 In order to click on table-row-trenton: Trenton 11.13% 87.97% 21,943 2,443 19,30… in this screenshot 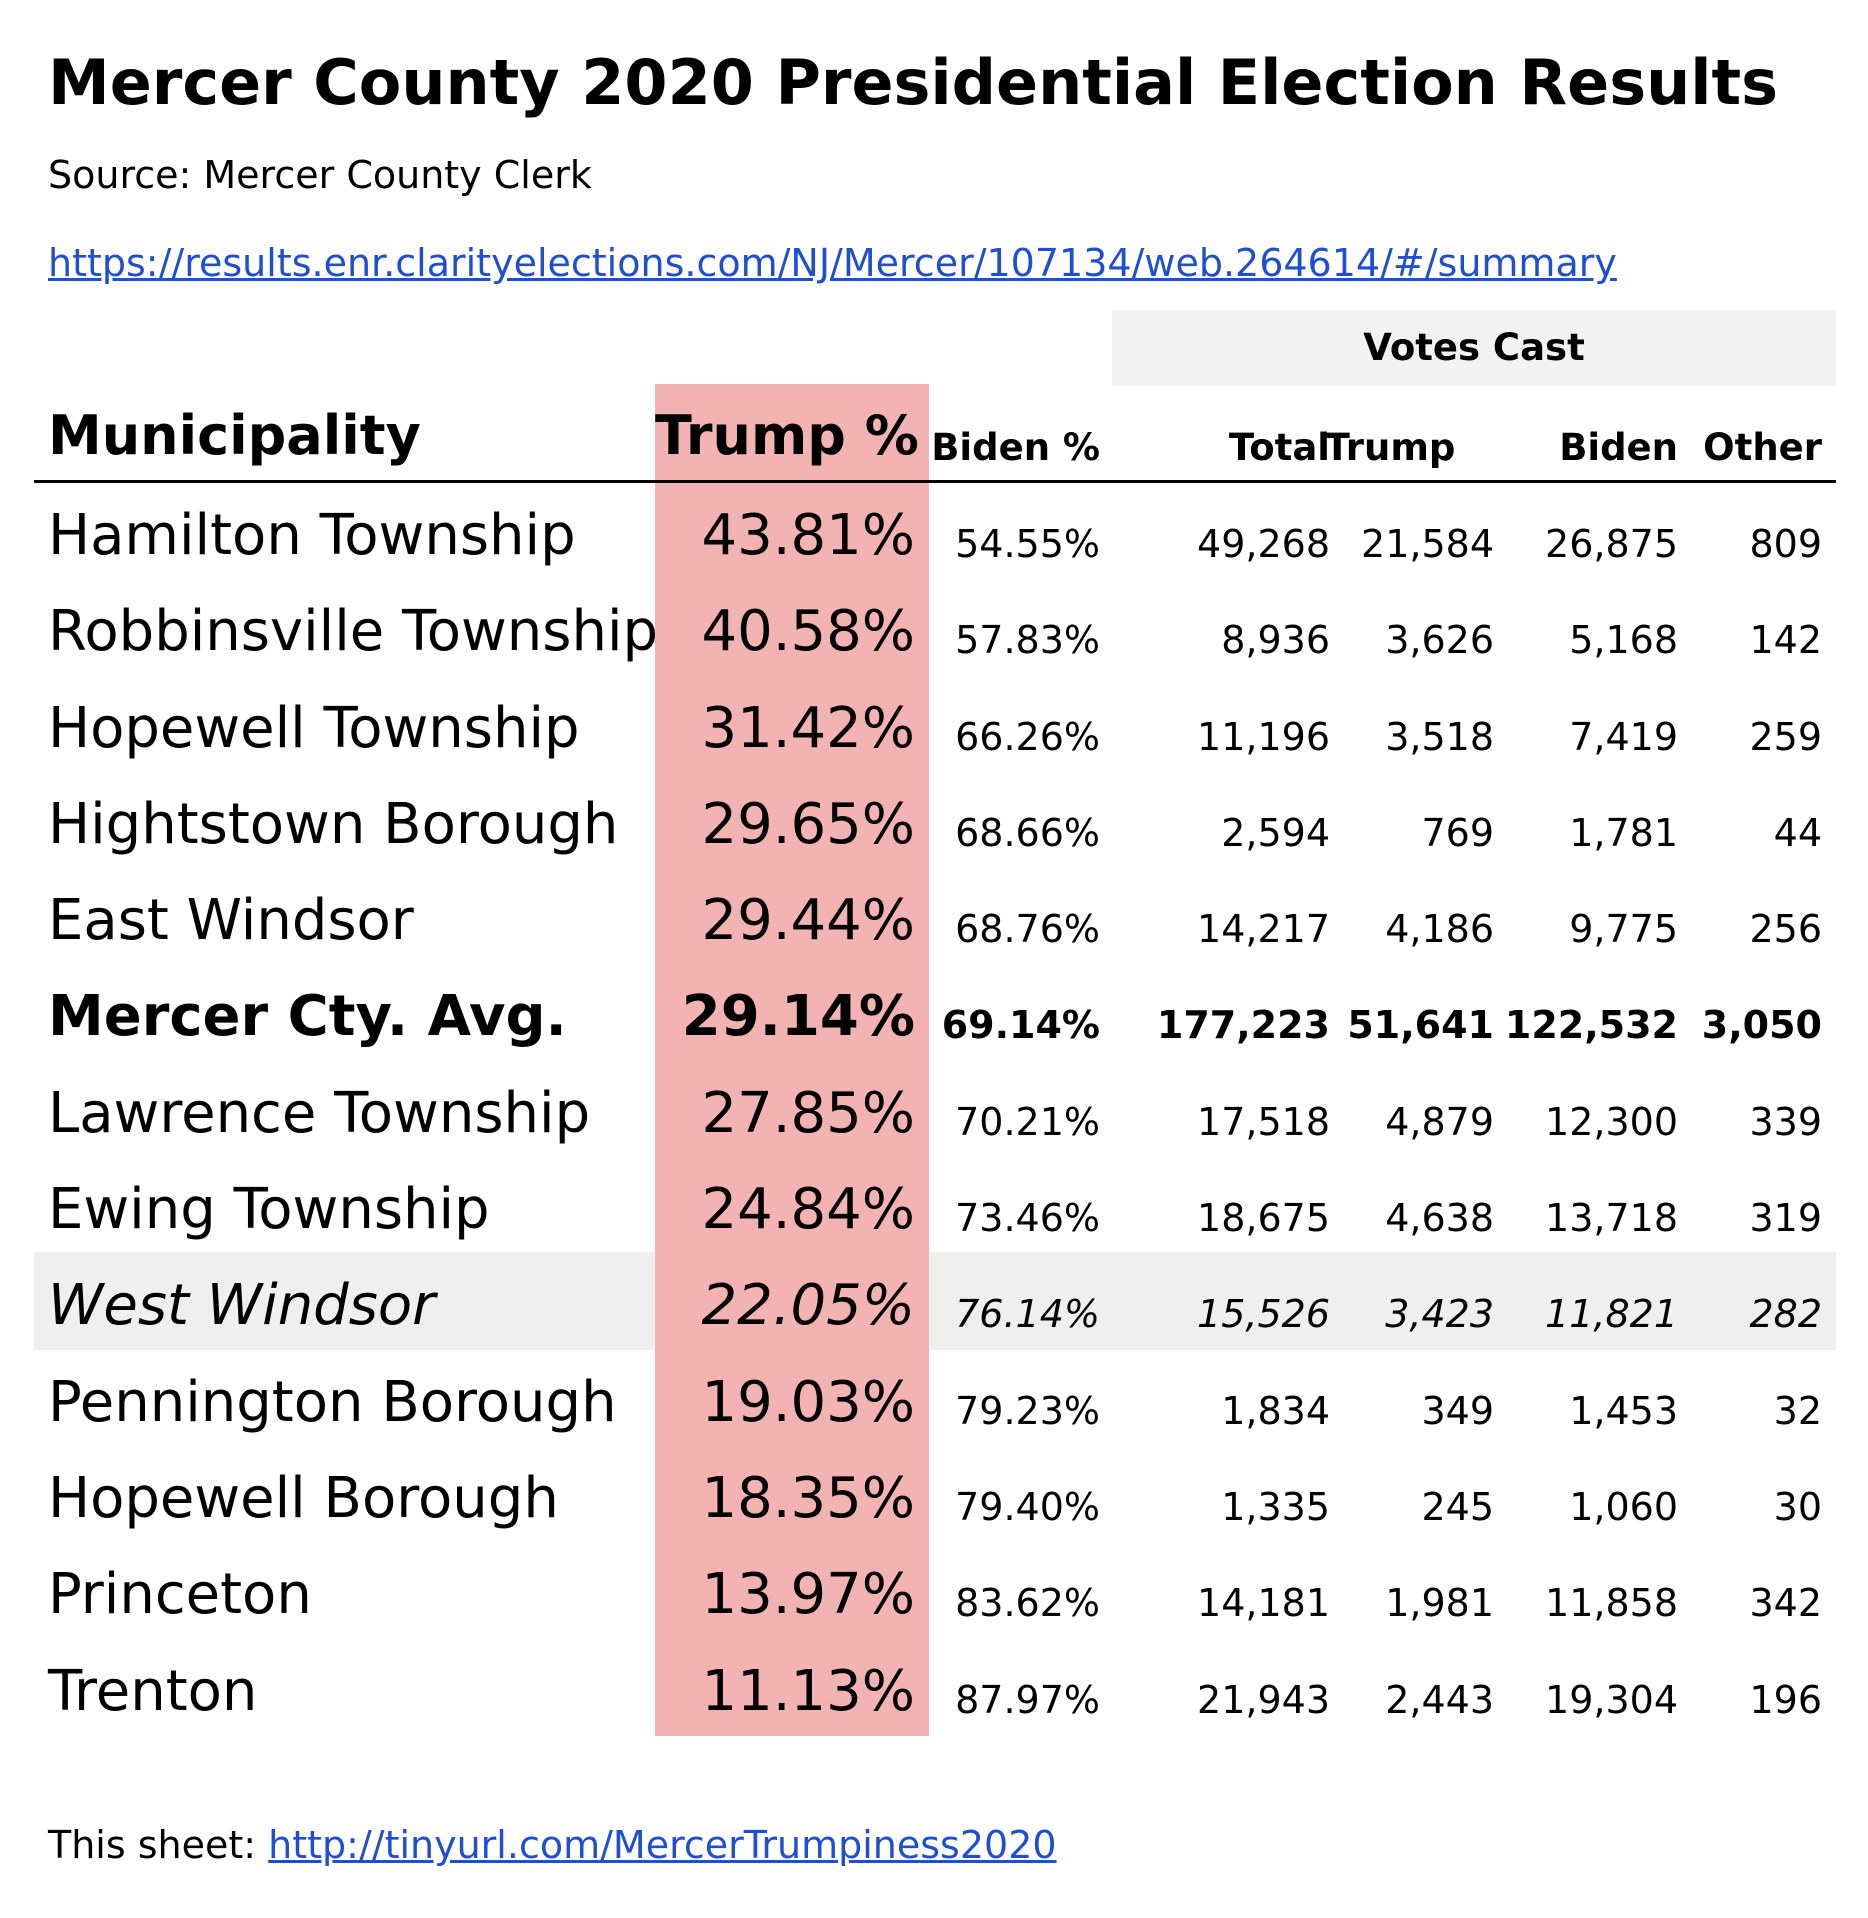, I will do `click(934, 1692)`.